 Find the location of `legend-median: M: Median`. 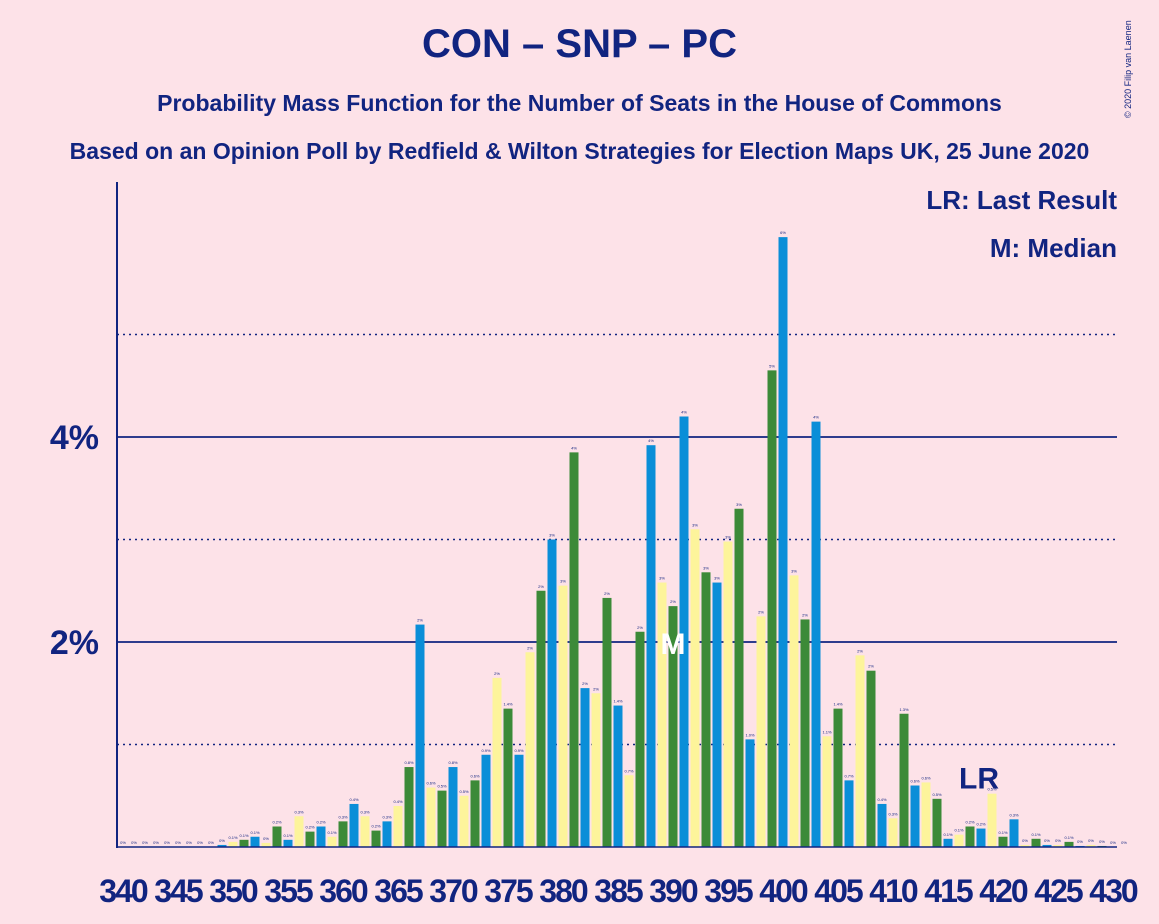

legend-median: M: Median is located at coordinates (1053, 248).